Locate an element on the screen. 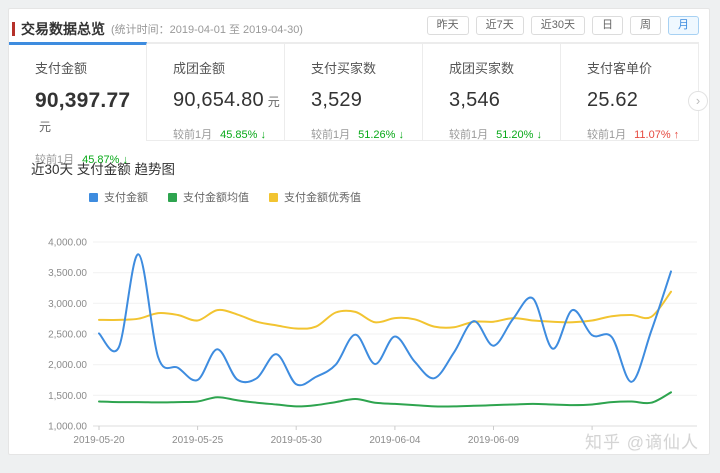 The width and height of the screenshot is (720, 473). stat-period-subtitle: (统计时间：2019-04-01 至 2019-04-30) is located at coordinates (207, 30).